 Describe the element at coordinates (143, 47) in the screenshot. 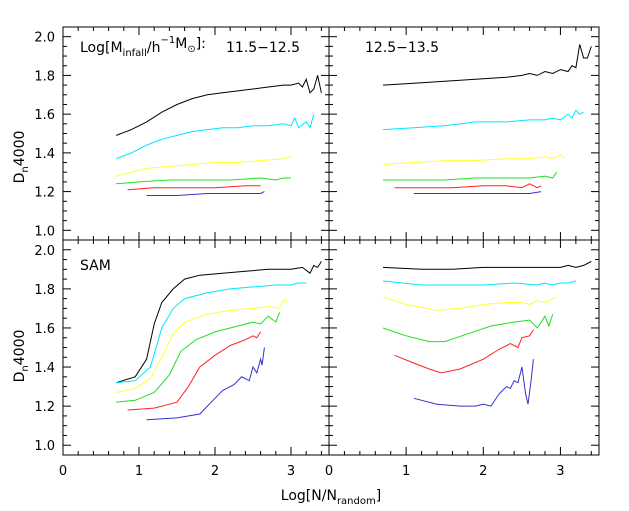

I see `panel-annotation-mass-label: Log[Minfall/h−1M⊙]:` at that location.